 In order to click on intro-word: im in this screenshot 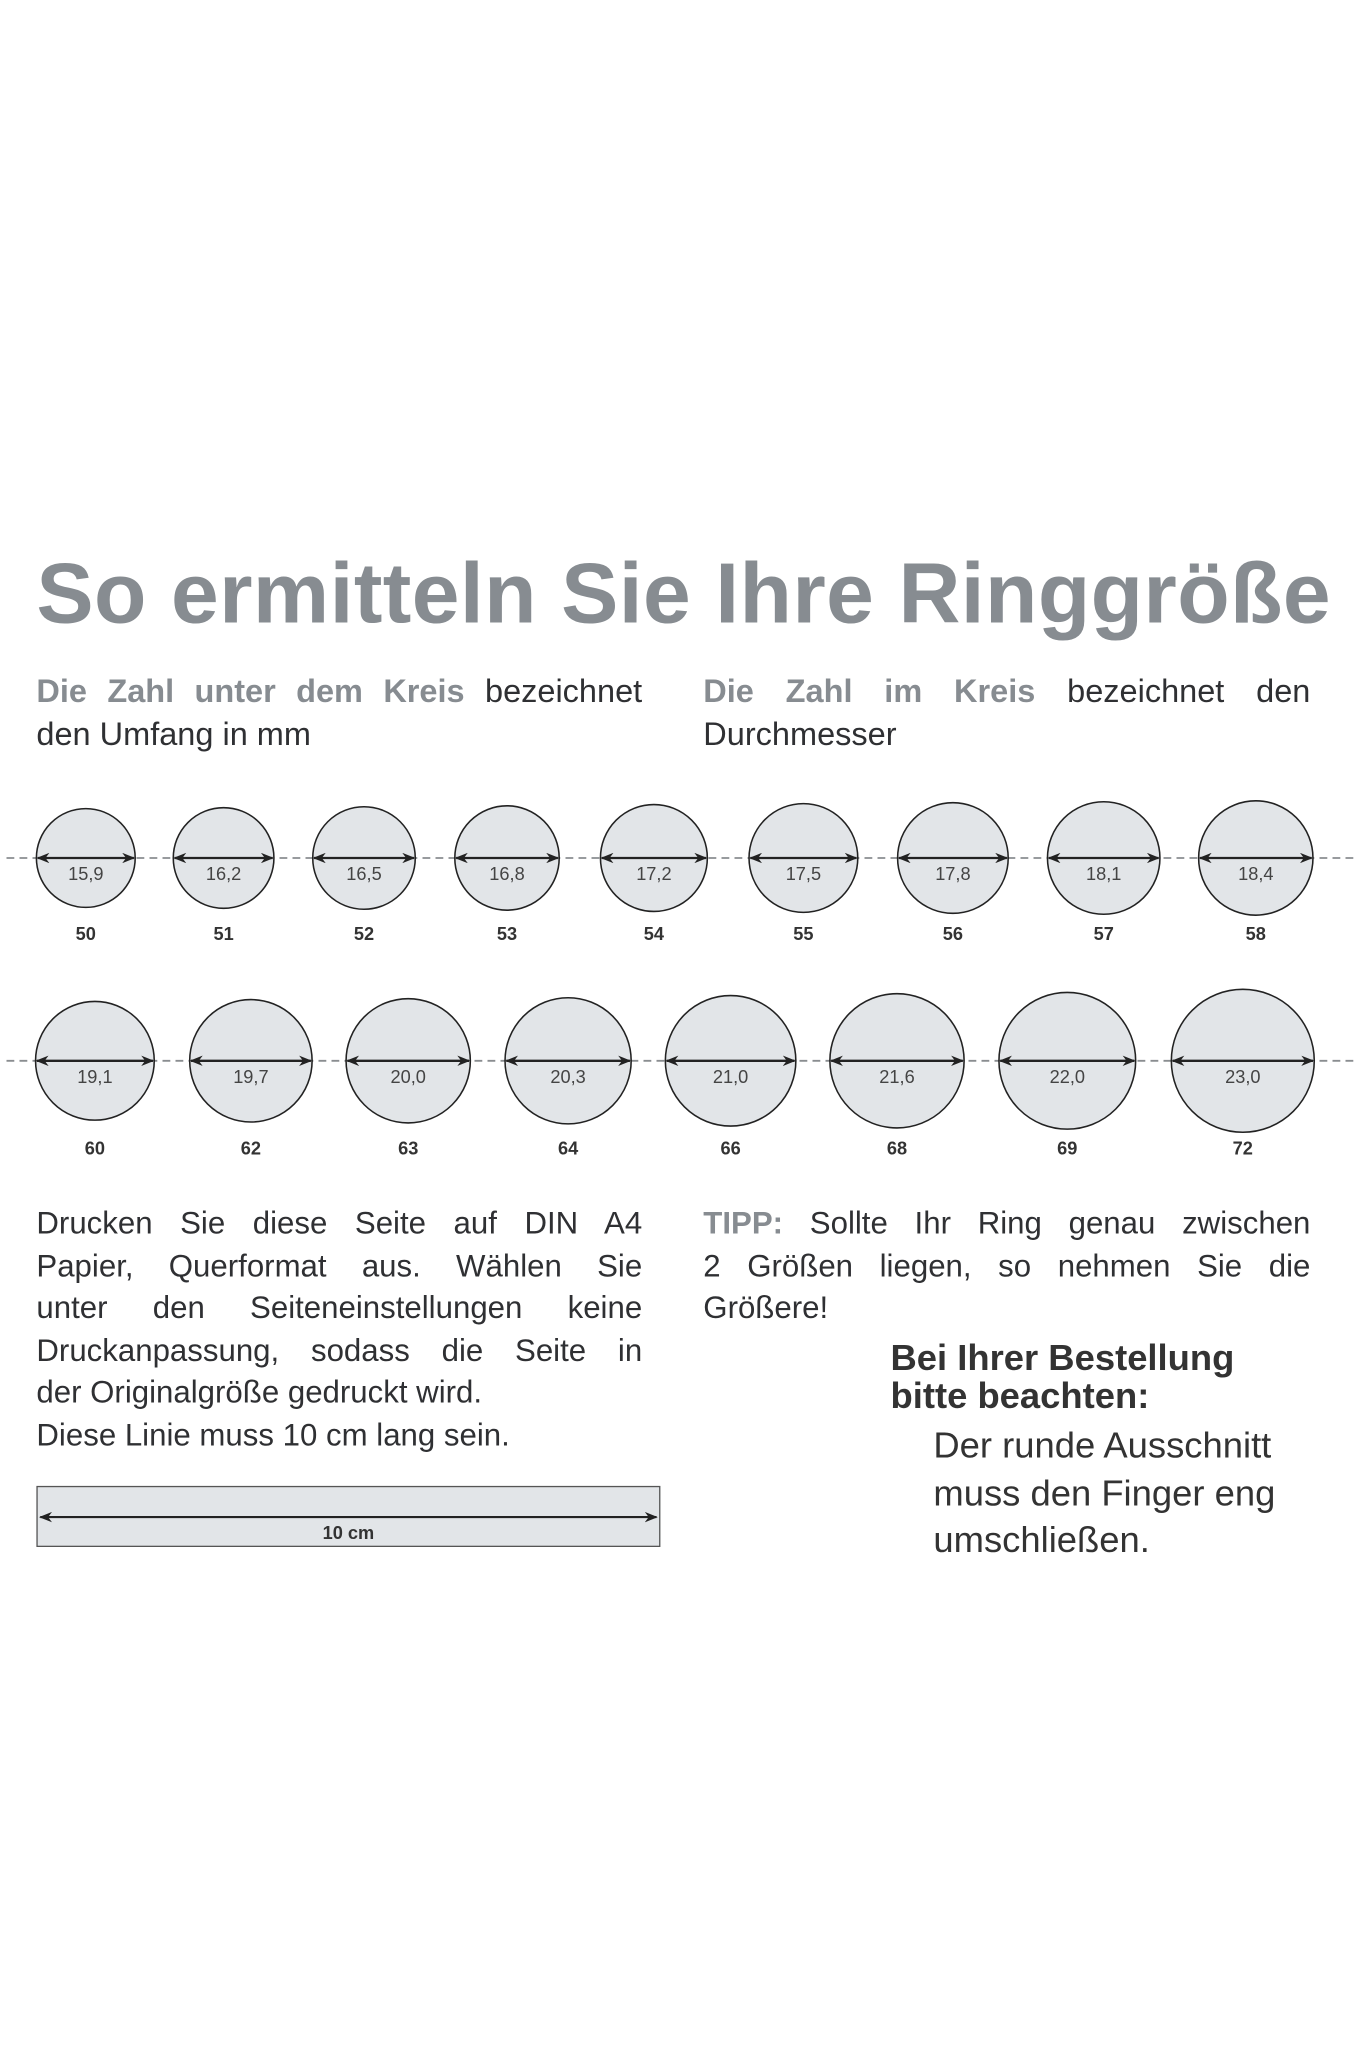, I will do `click(903, 691)`.